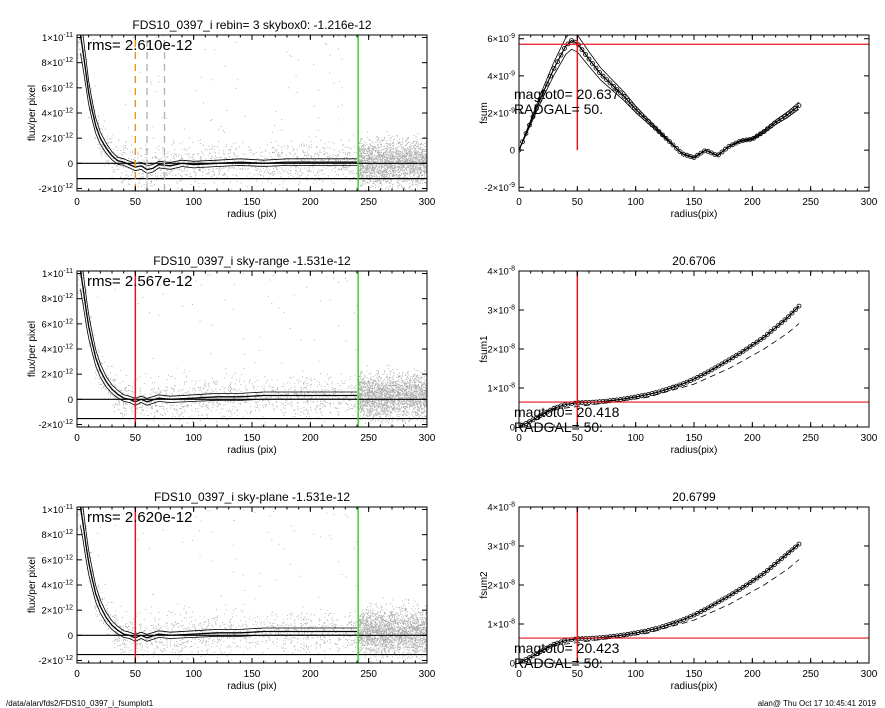 Image resolution: width=885 pixels, height=708 pixels. What do you see at coordinates (567, 94) in the screenshot?
I see `fit-label-line: magtot0= 20.637` at bounding box center [567, 94].